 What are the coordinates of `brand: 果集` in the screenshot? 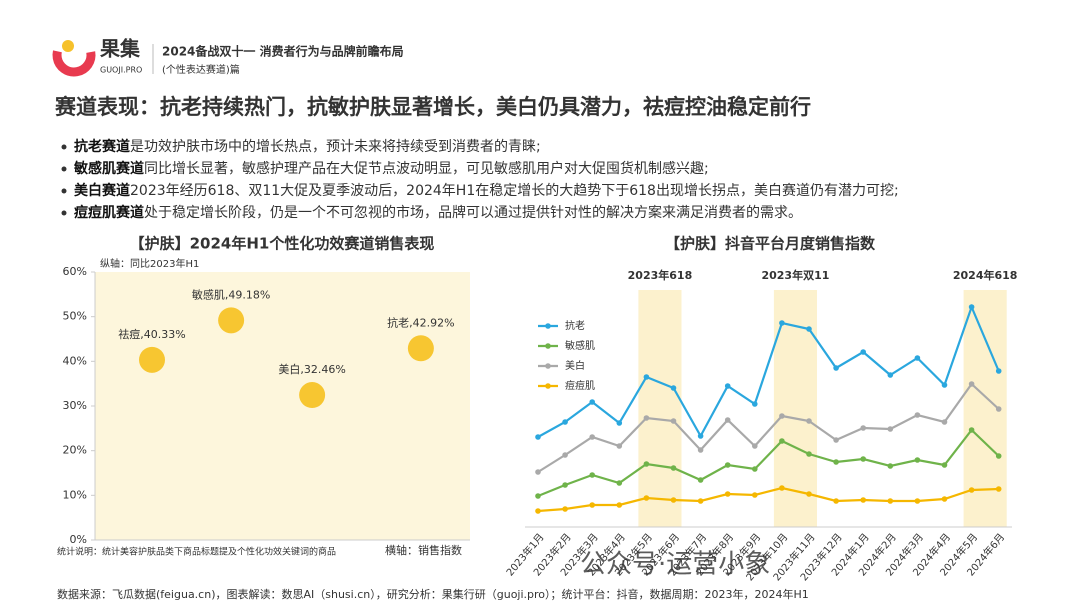 It's located at (120, 49).